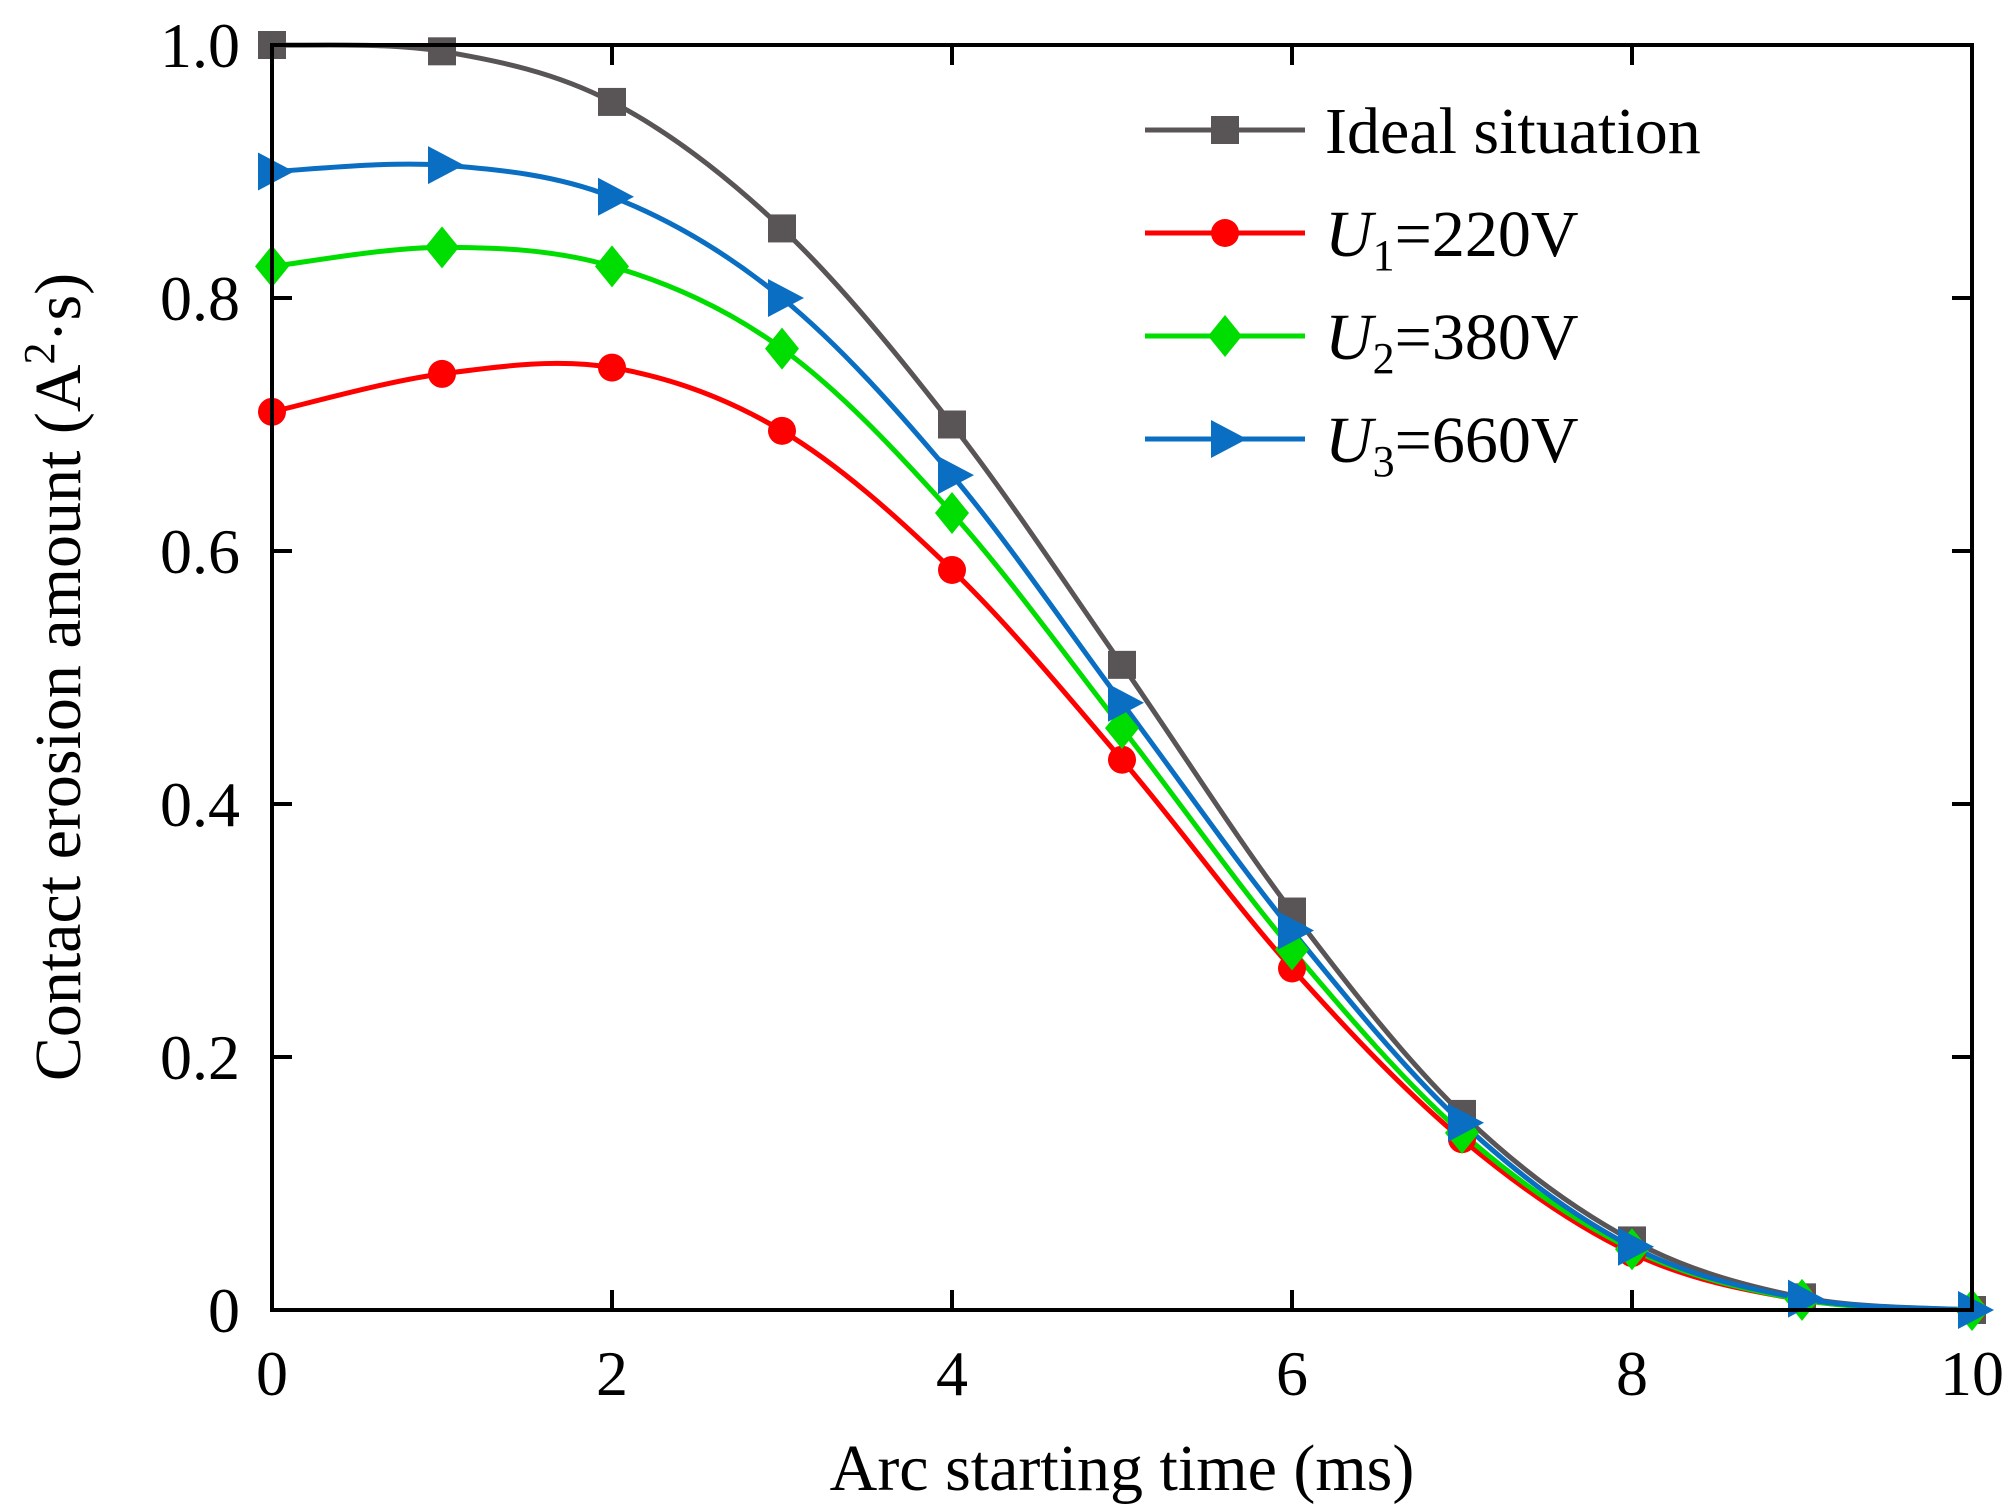 The width and height of the screenshot is (2009, 1511). I want to click on legend-label: U2=380V, so click(1452, 342).